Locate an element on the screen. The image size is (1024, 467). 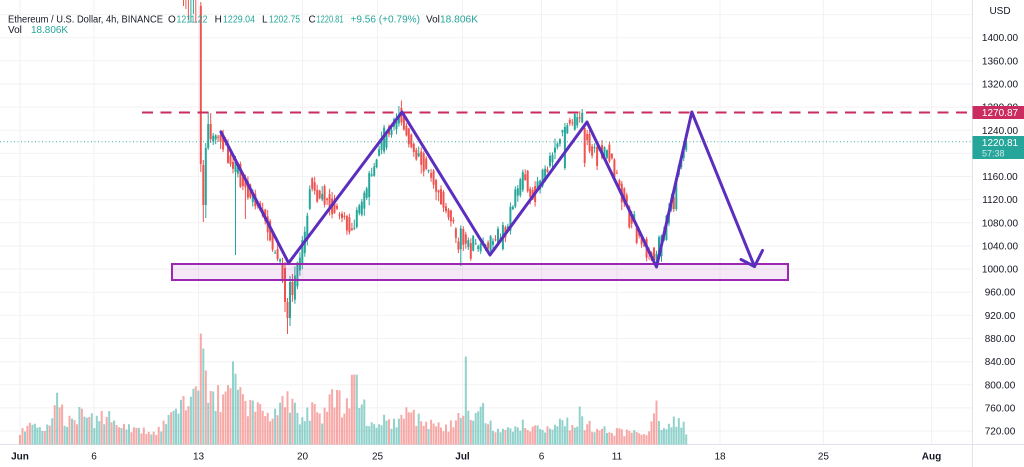
svg-text: 13 is located at coordinates (199, 457).